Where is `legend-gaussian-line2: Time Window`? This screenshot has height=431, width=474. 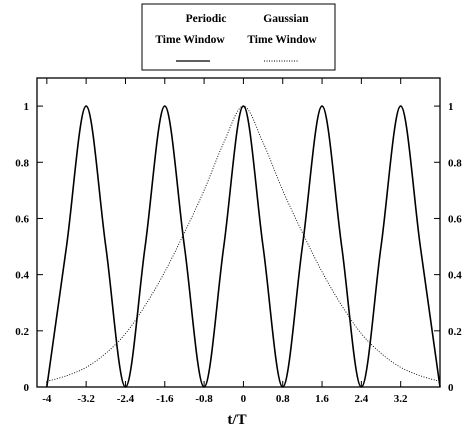 legend-gaussian-line2: Time Window is located at coordinates (282, 40).